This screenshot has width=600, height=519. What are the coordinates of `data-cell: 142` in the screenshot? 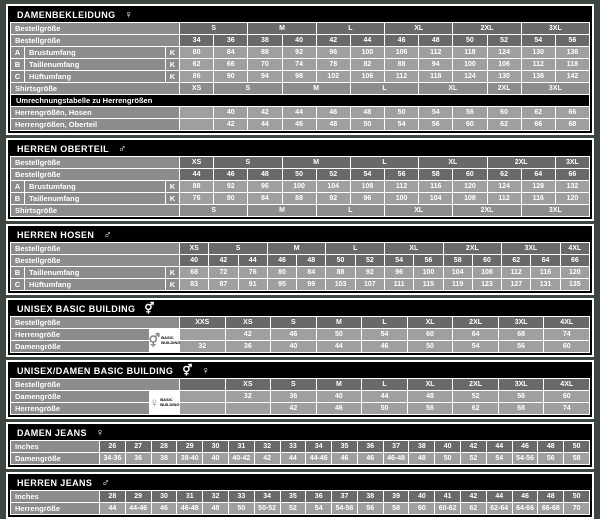 It's located at (572, 76).